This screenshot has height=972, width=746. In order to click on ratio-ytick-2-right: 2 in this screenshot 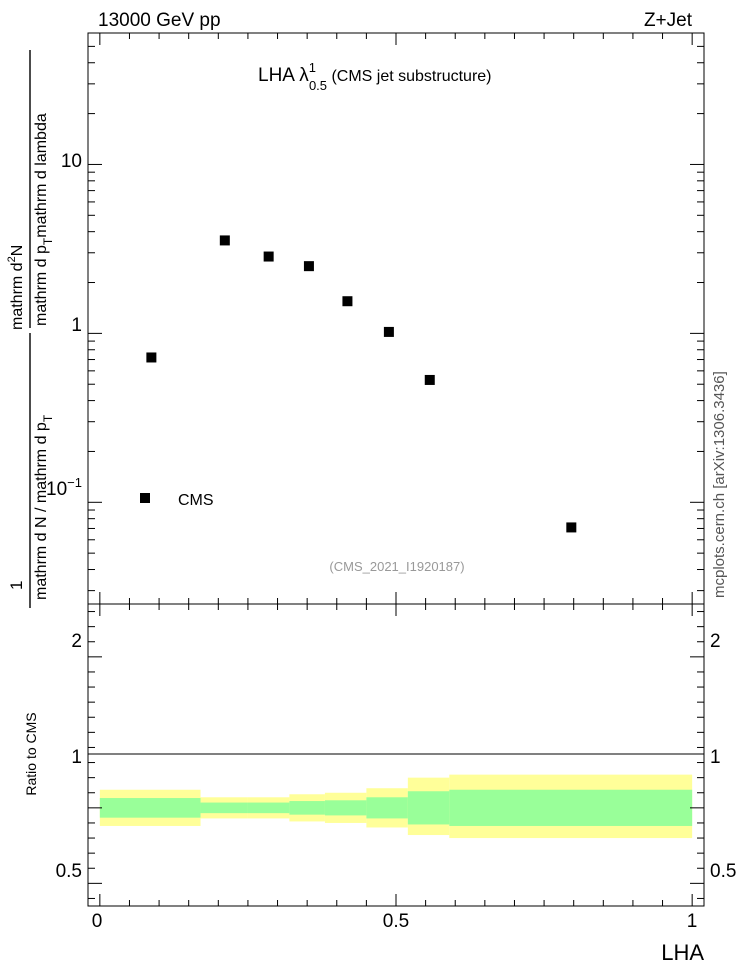, I will do `click(715, 641)`.